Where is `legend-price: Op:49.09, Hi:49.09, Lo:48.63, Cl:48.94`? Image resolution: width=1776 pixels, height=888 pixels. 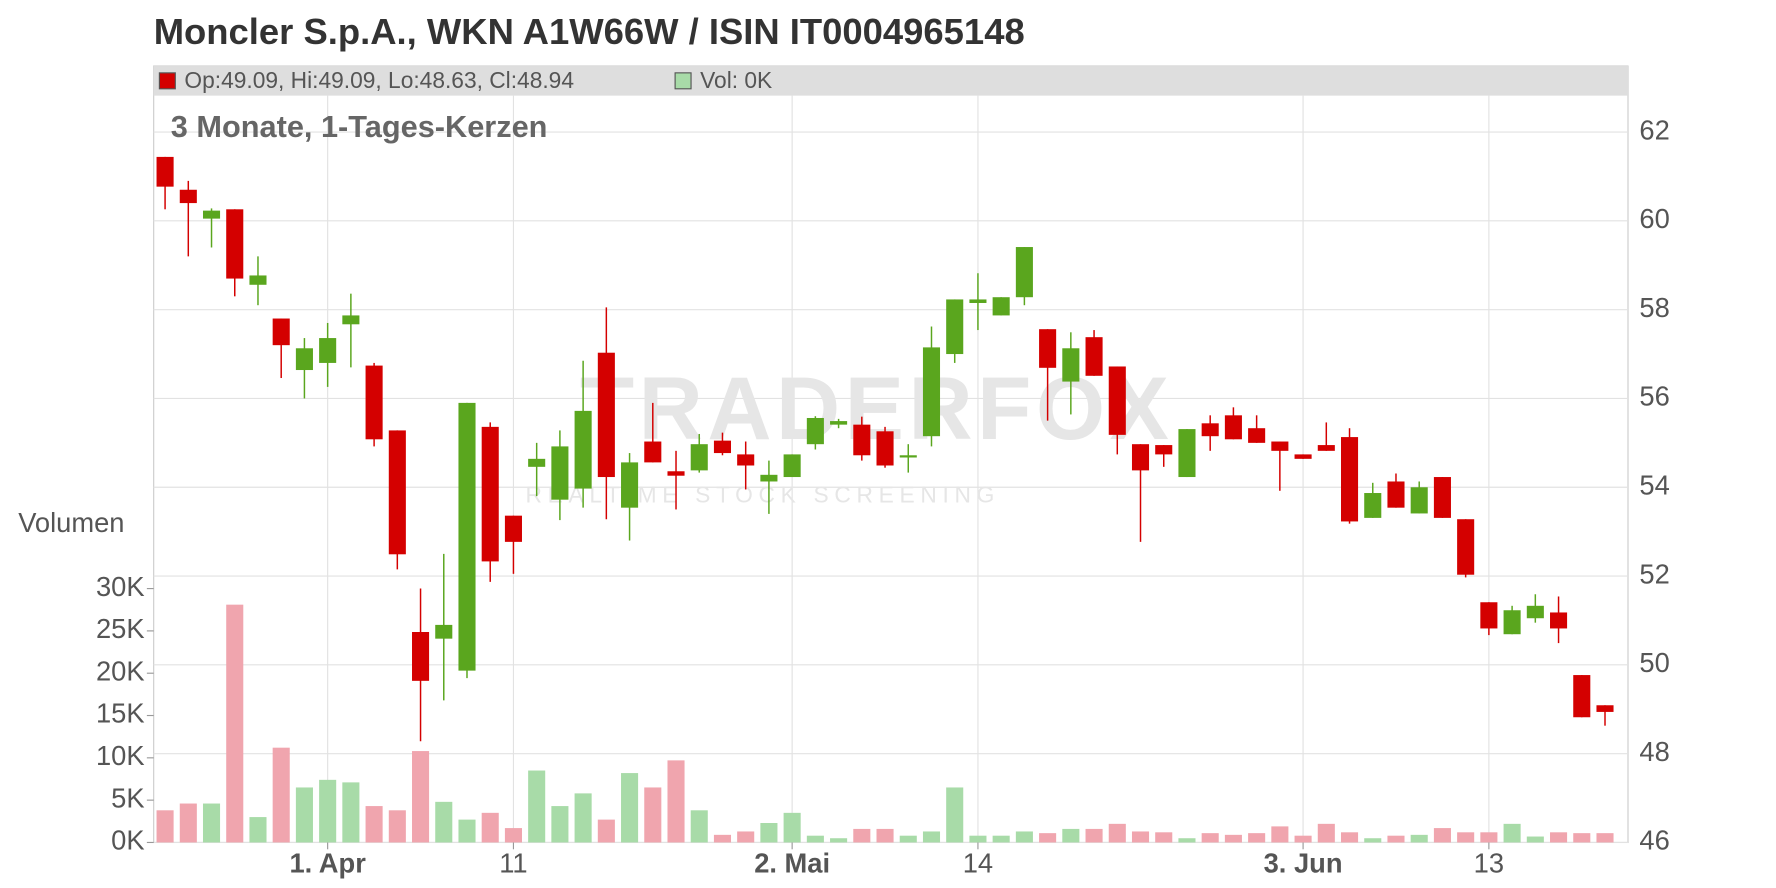
legend-price: Op:49.09, Hi:49.09, Lo:48.63, Cl:48.94 is located at coordinates (379, 80).